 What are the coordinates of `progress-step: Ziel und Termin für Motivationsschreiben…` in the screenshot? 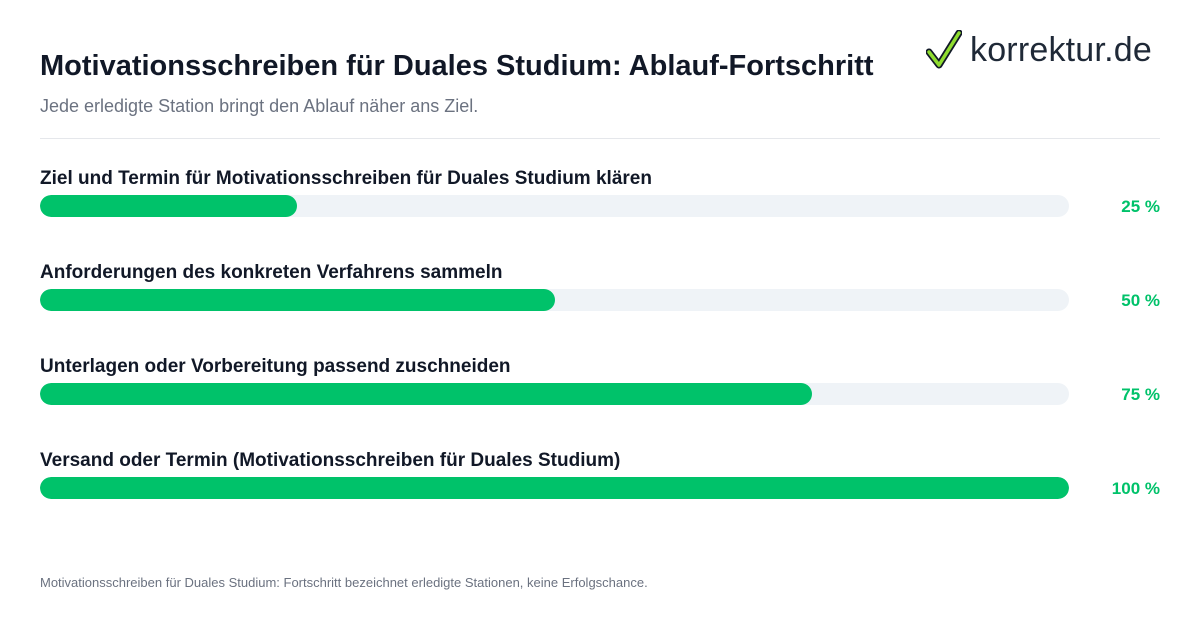 It's located at (600, 203).